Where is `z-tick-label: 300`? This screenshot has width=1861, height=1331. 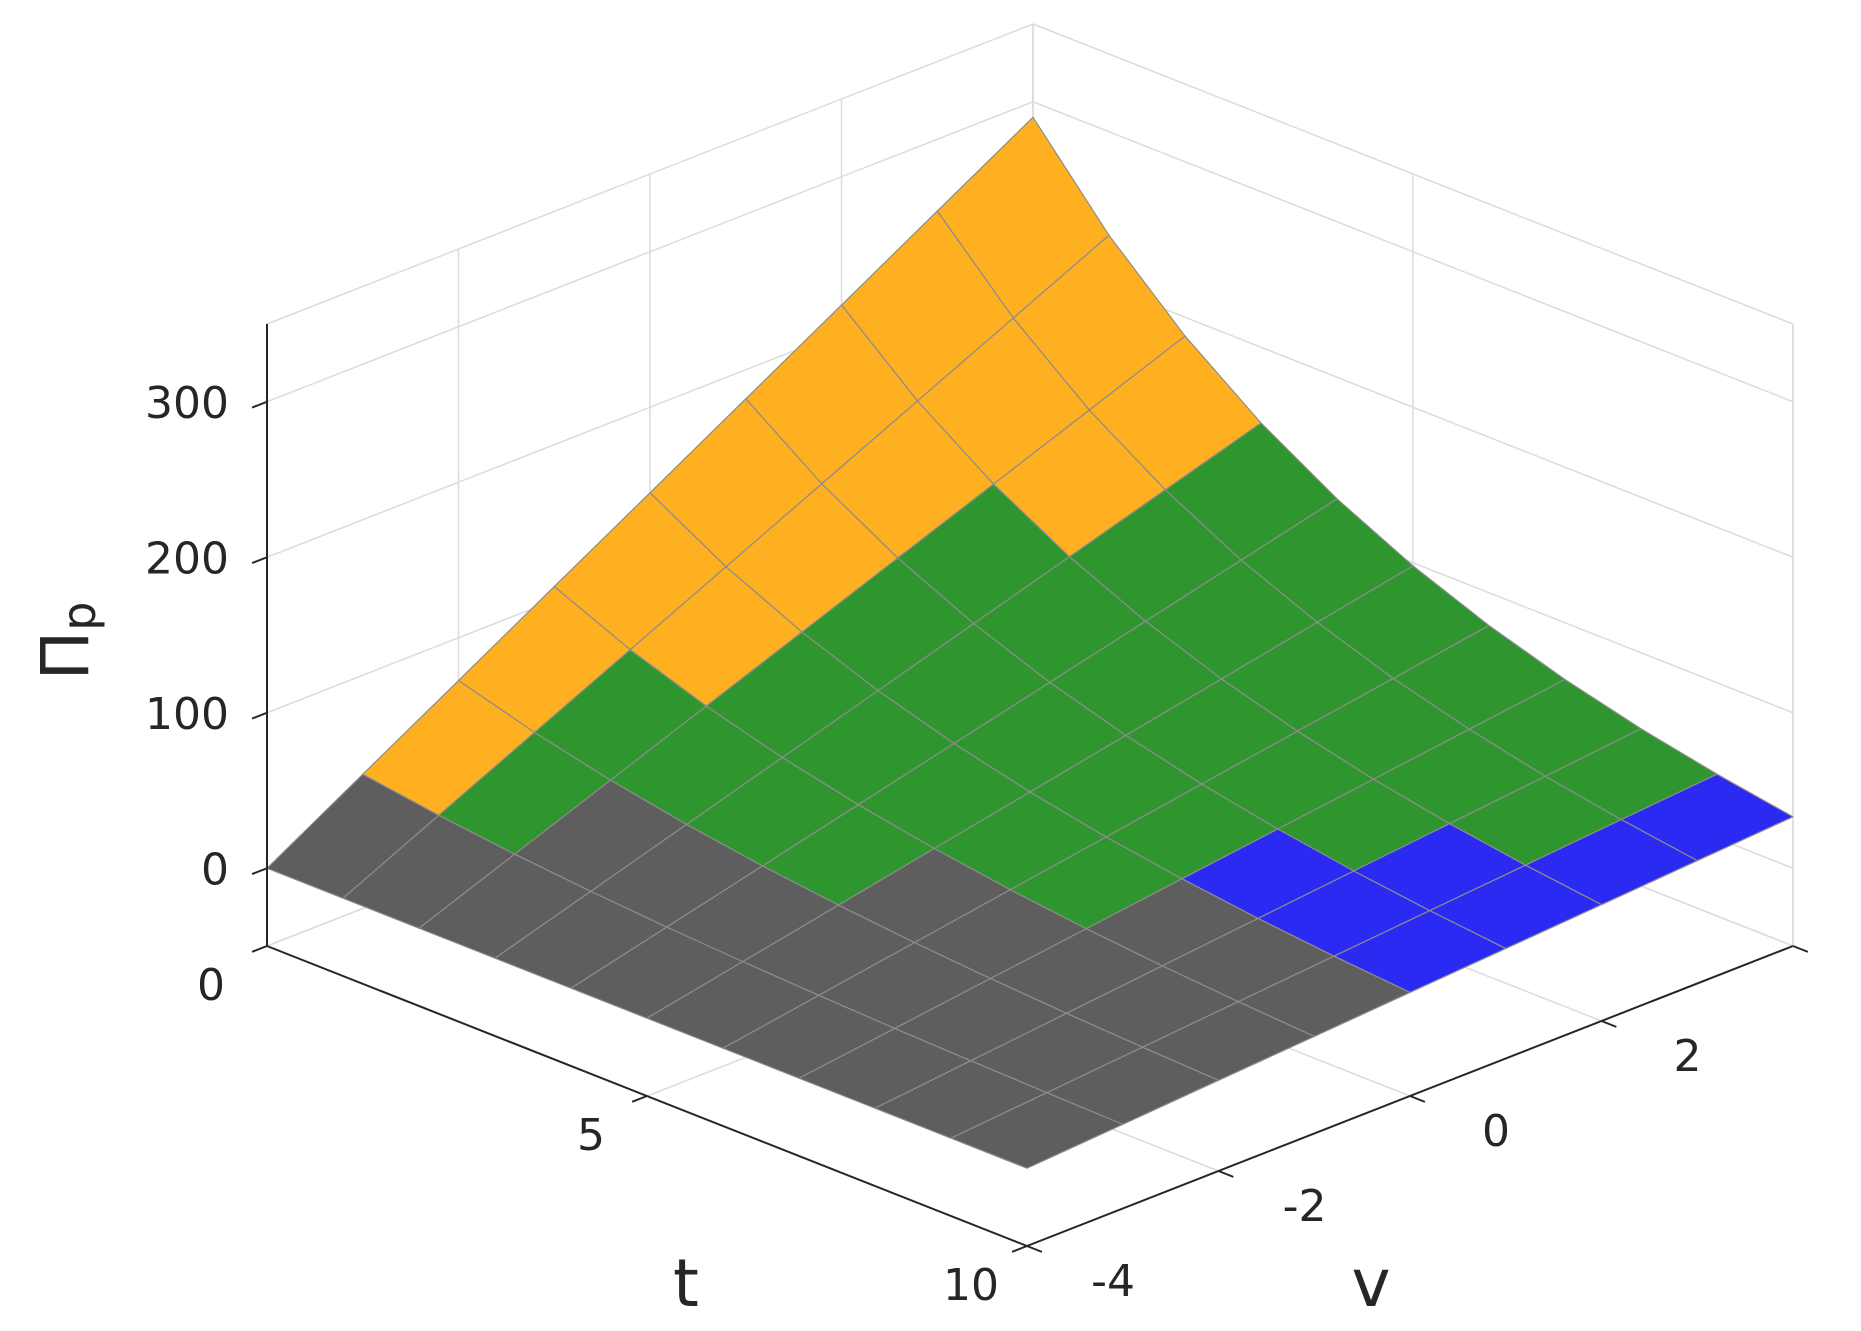 z-tick-label: 300 is located at coordinates (187, 403).